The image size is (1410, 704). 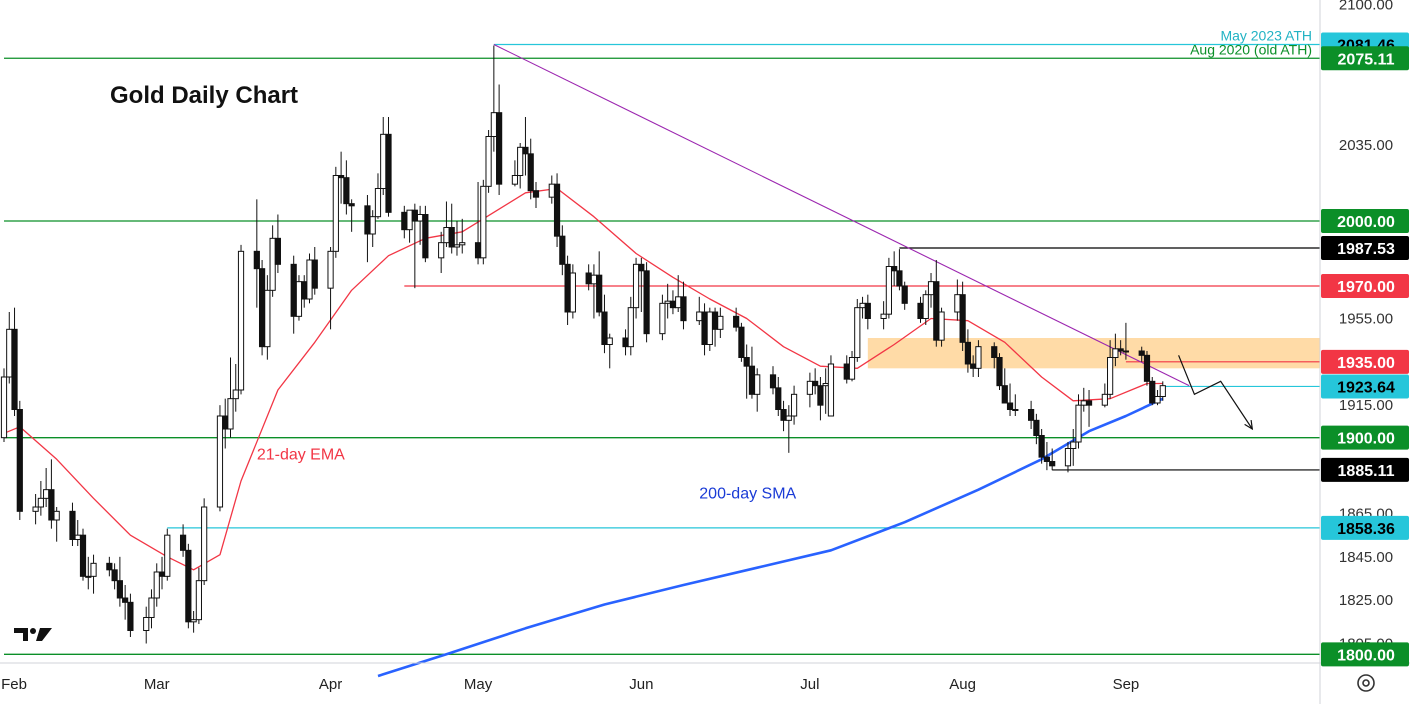 I want to click on price-badge-1858.36: 1858.36, so click(x=1365, y=527).